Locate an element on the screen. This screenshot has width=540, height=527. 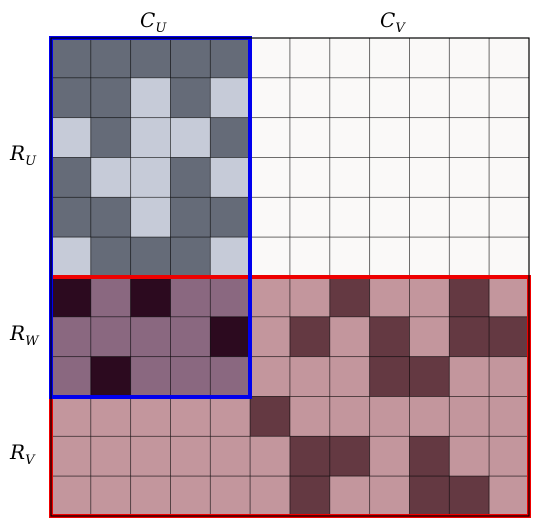
label-sub: V is located at coordinates (30, 460).